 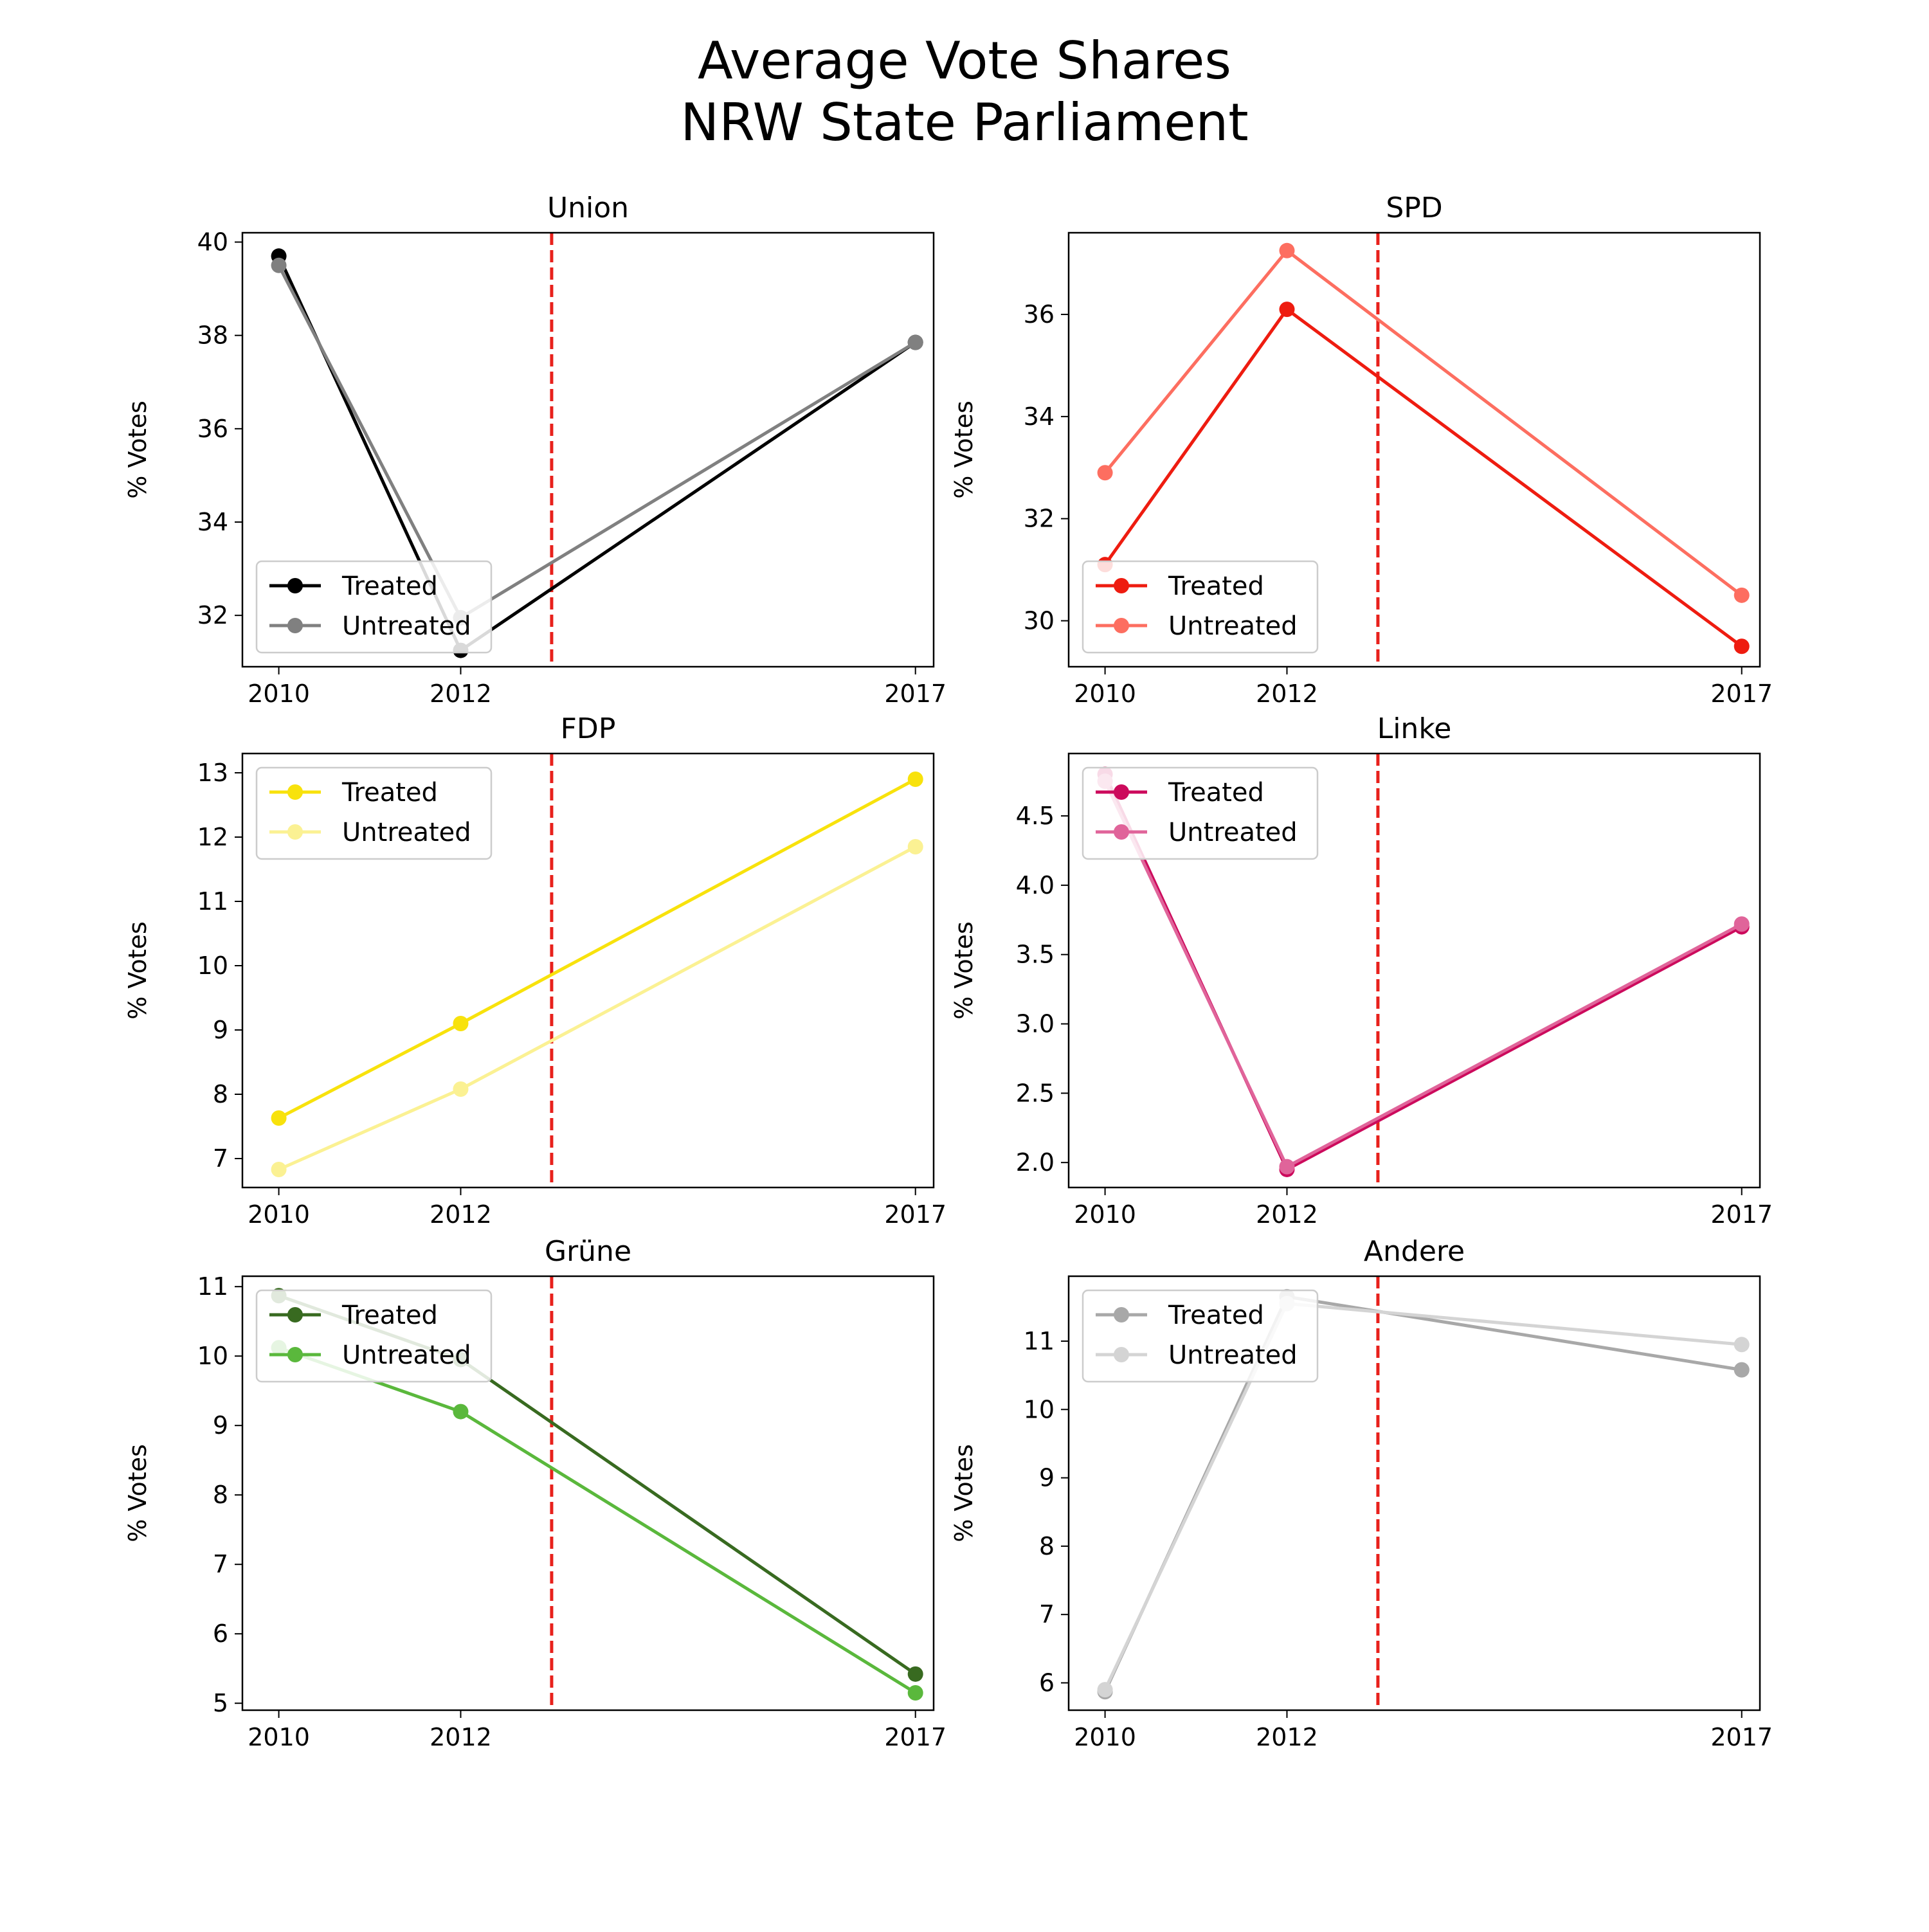 What do you see at coordinates (220, 1703) in the screenshot?
I see `y-tick-label: 5` at bounding box center [220, 1703].